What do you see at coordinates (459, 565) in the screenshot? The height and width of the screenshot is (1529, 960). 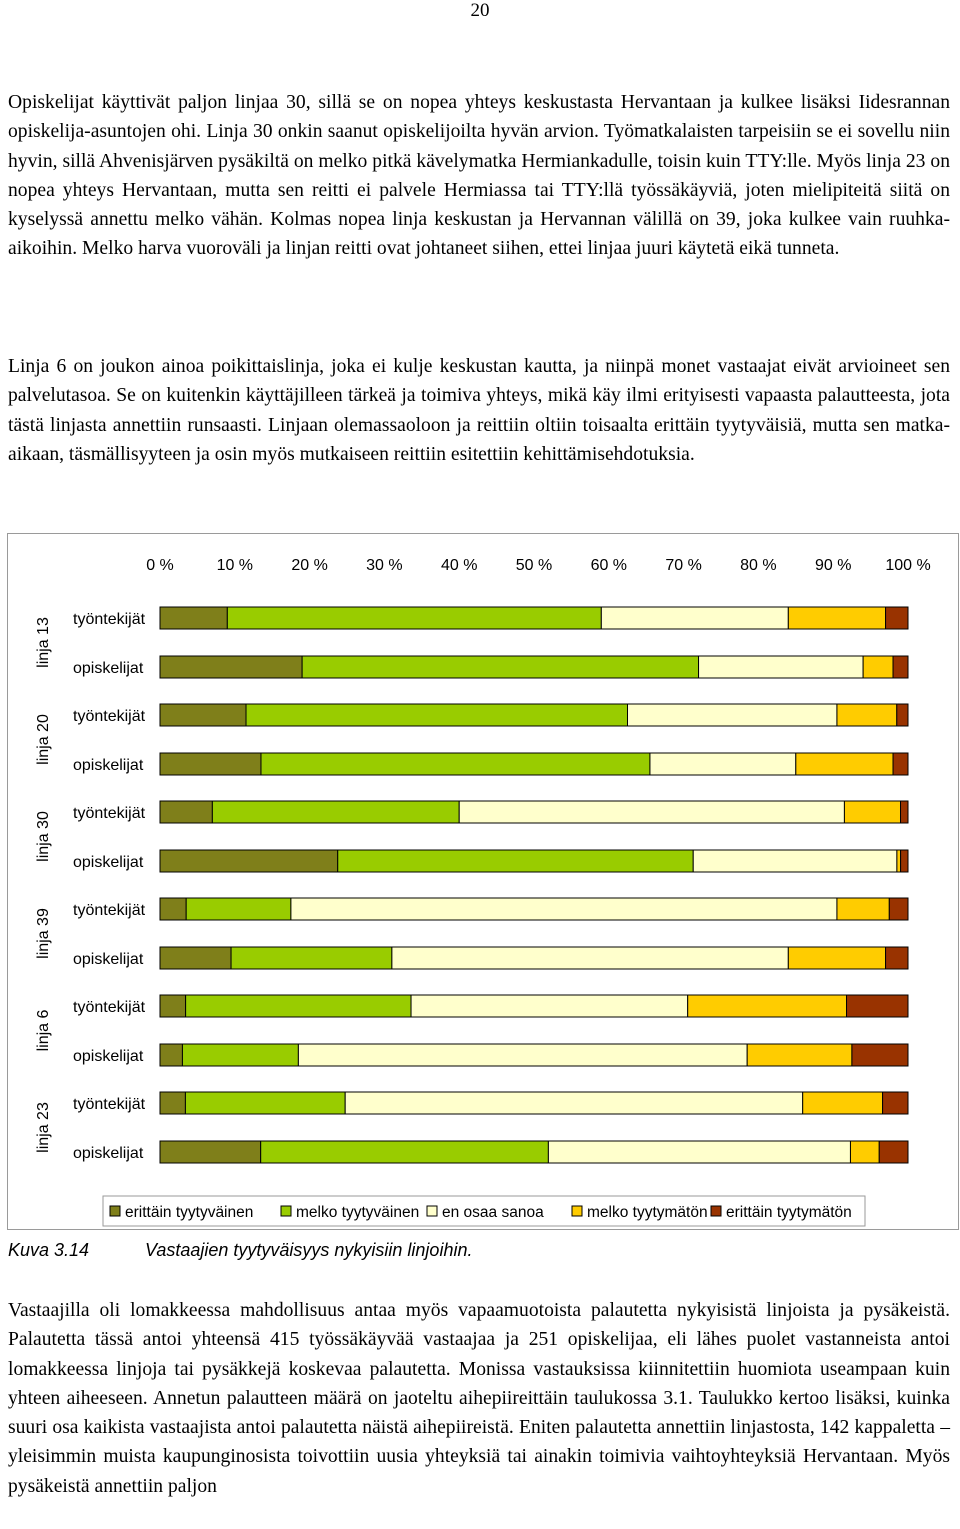 I see `x-tick-label: 40 %` at bounding box center [459, 565].